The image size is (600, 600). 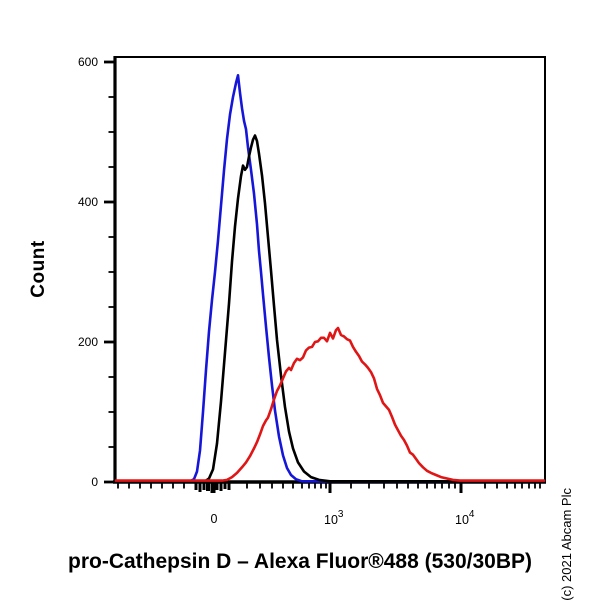 I want to click on copyright-notice: Copyright (c) 2021 Abcam Plc, so click(x=566, y=544).